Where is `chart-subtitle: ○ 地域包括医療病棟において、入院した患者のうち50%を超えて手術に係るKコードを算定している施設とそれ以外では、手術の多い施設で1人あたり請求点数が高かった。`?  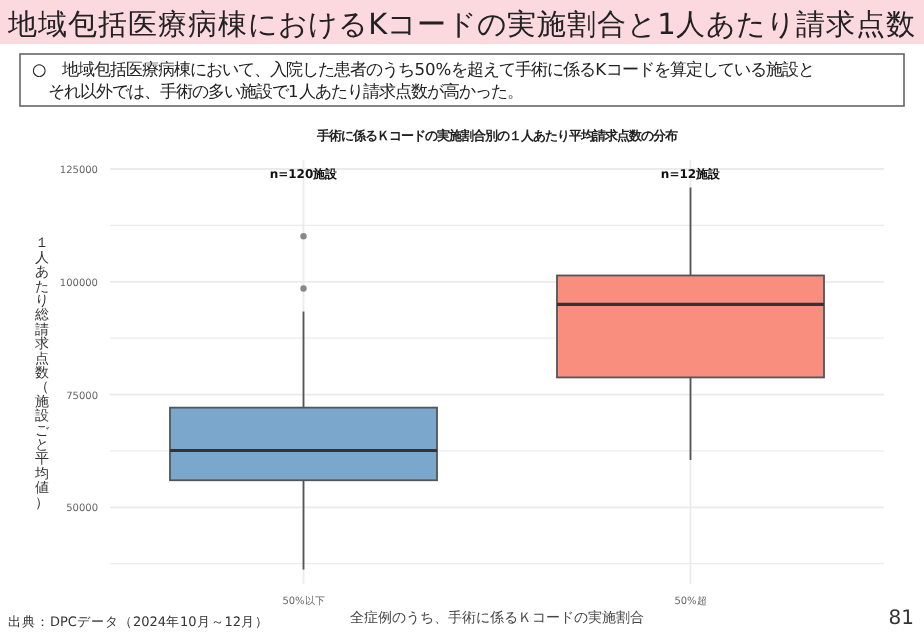
chart-subtitle: ○ 地域包括医療病棟において、入院した患者のうち50%を超えて手術に係るKコードを算定している施設とそれ以外では、手術の多い施設で1人あたり請求点数が高かった。 is located at coordinates (423, 80).